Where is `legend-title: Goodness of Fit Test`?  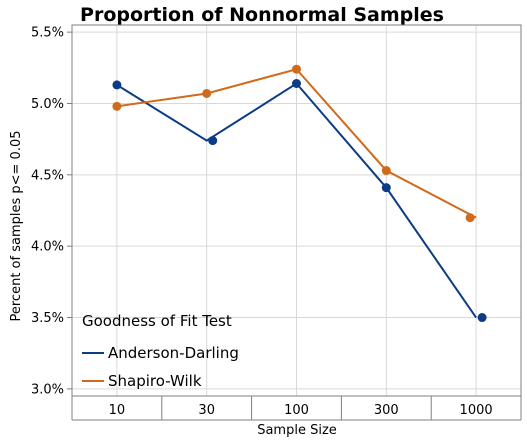
legend-title: Goodness of Fit Test is located at coordinates (157, 321).